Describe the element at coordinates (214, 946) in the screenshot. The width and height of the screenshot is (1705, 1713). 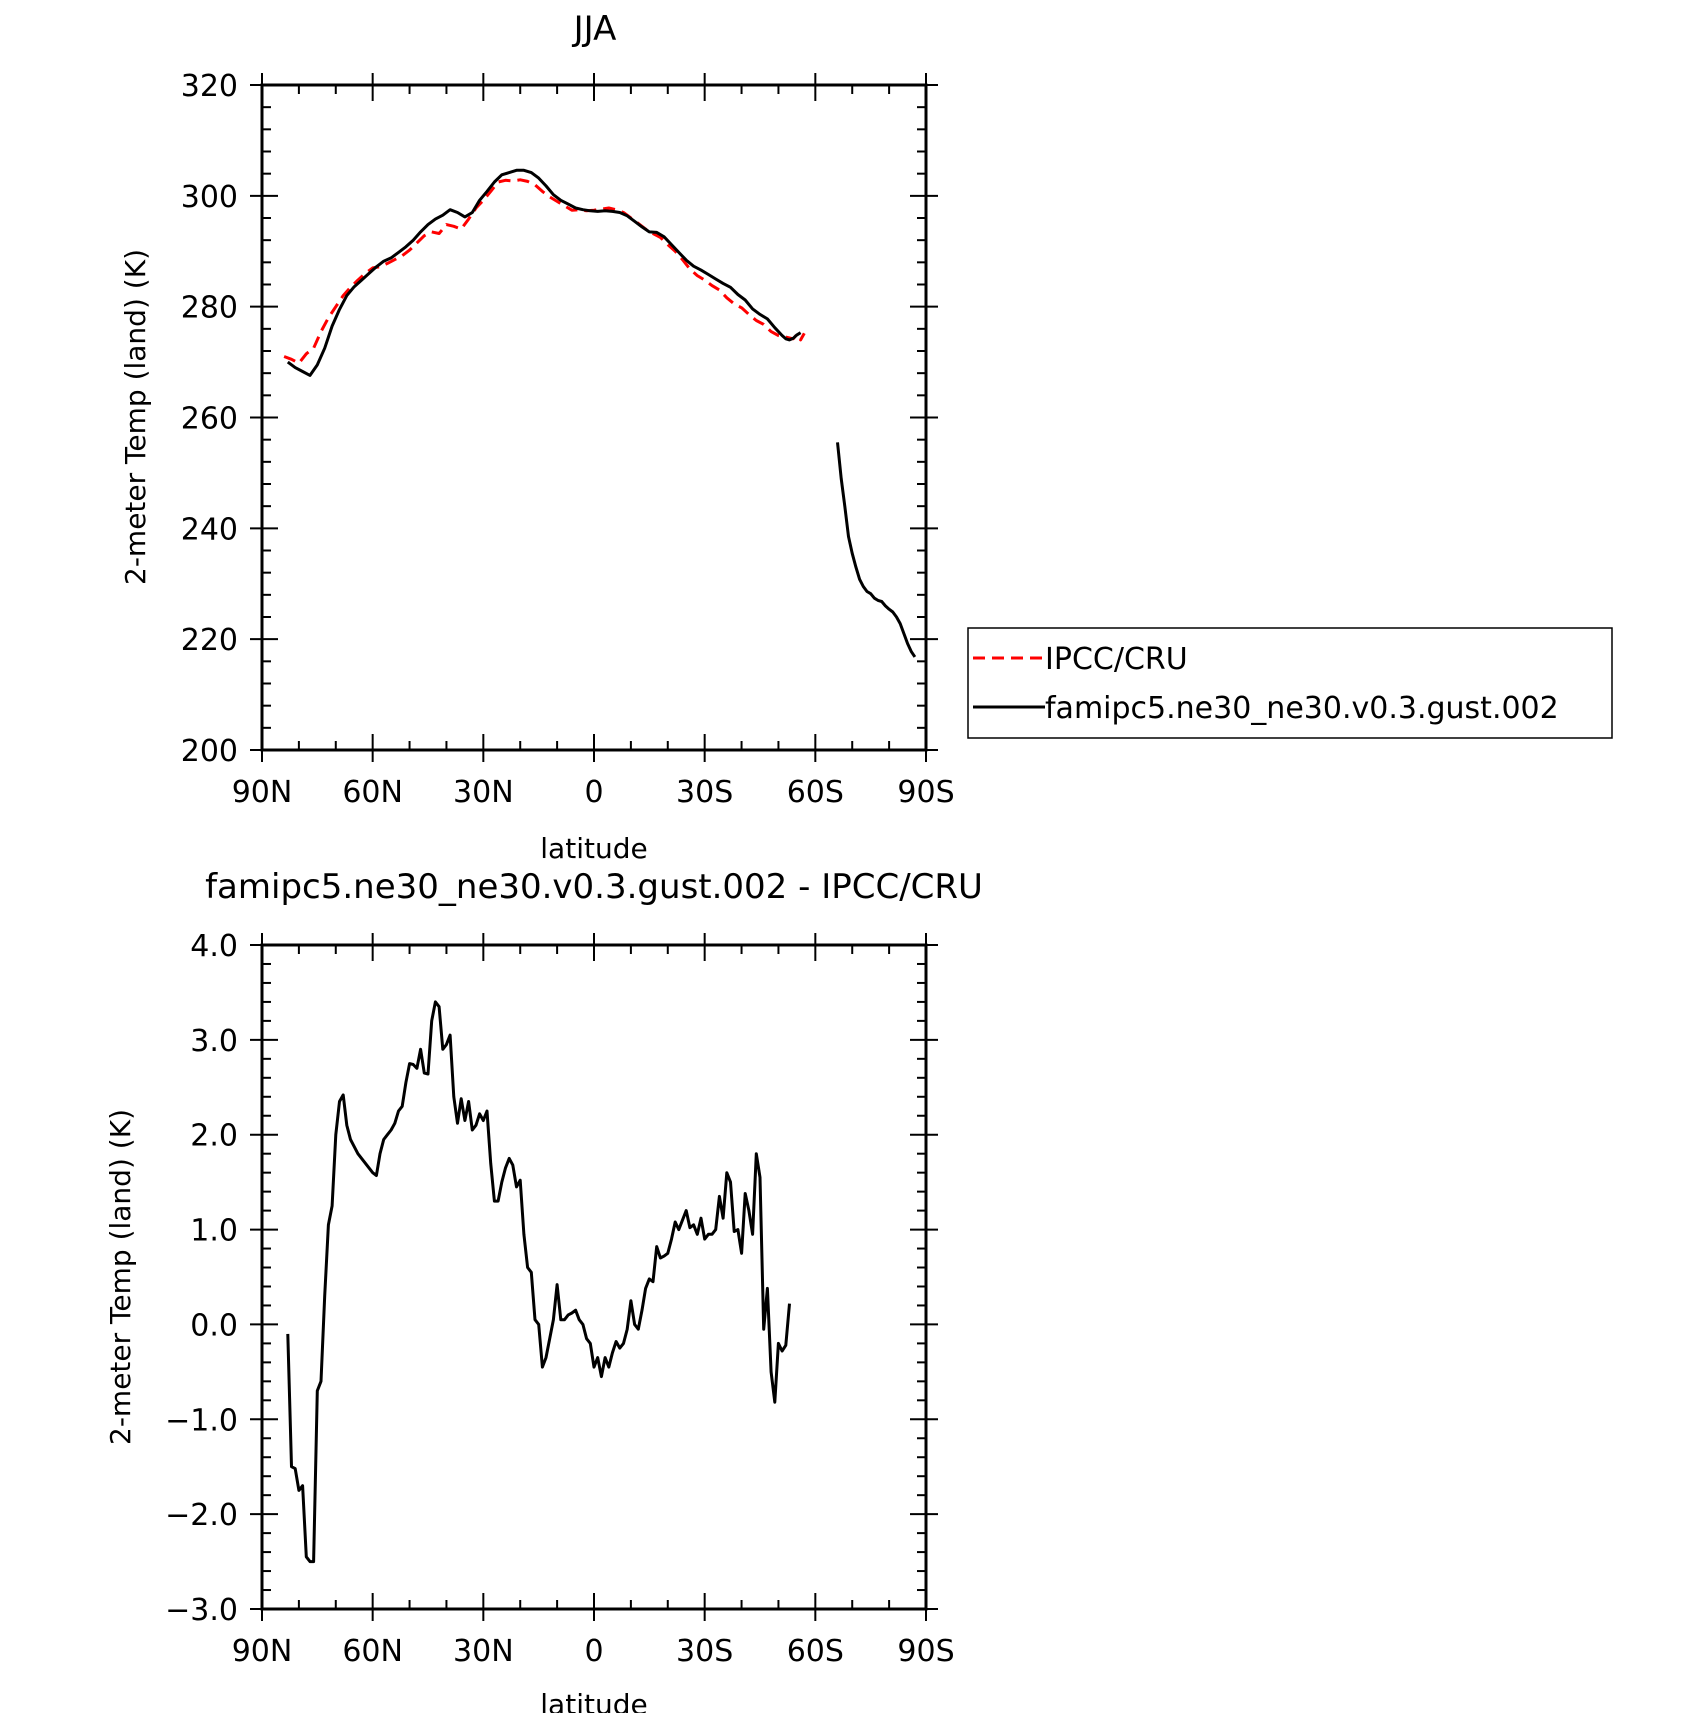
I see `y-tick-label: 4.0` at that location.